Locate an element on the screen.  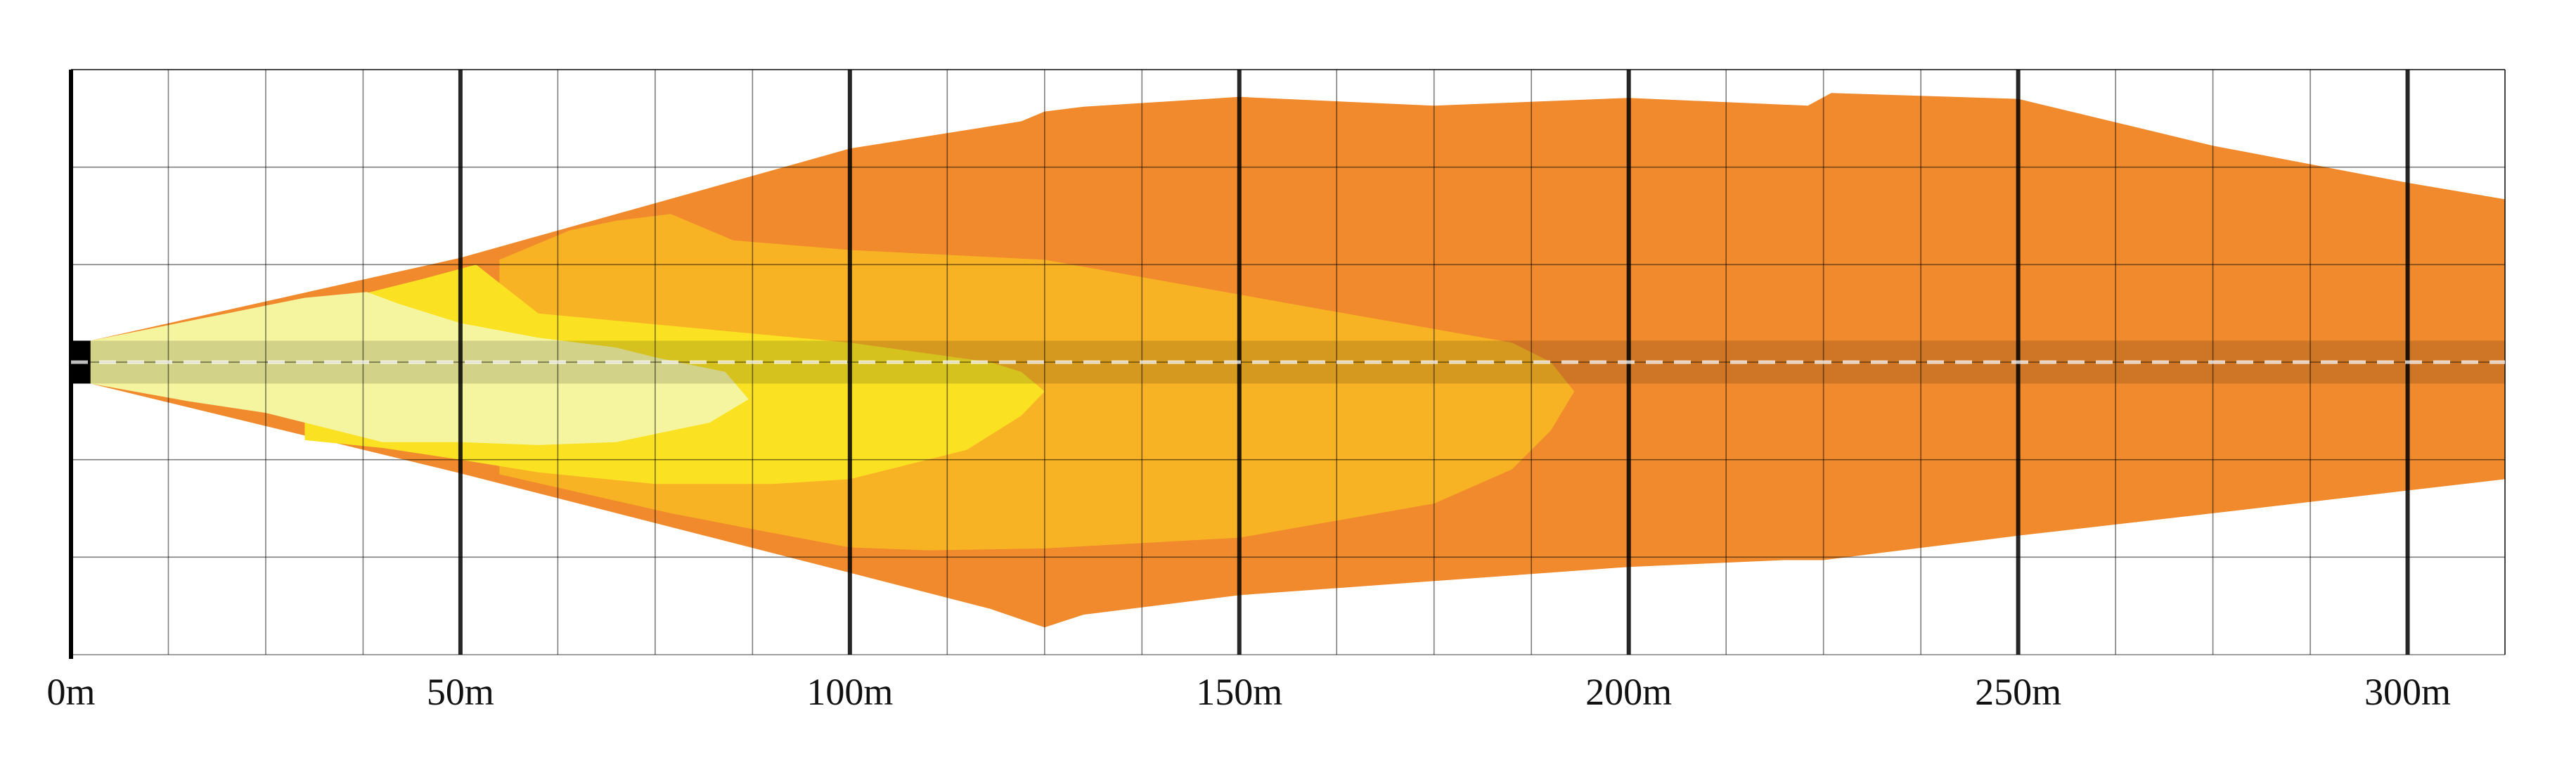
x-tick-label: 200m is located at coordinates (1628, 692).